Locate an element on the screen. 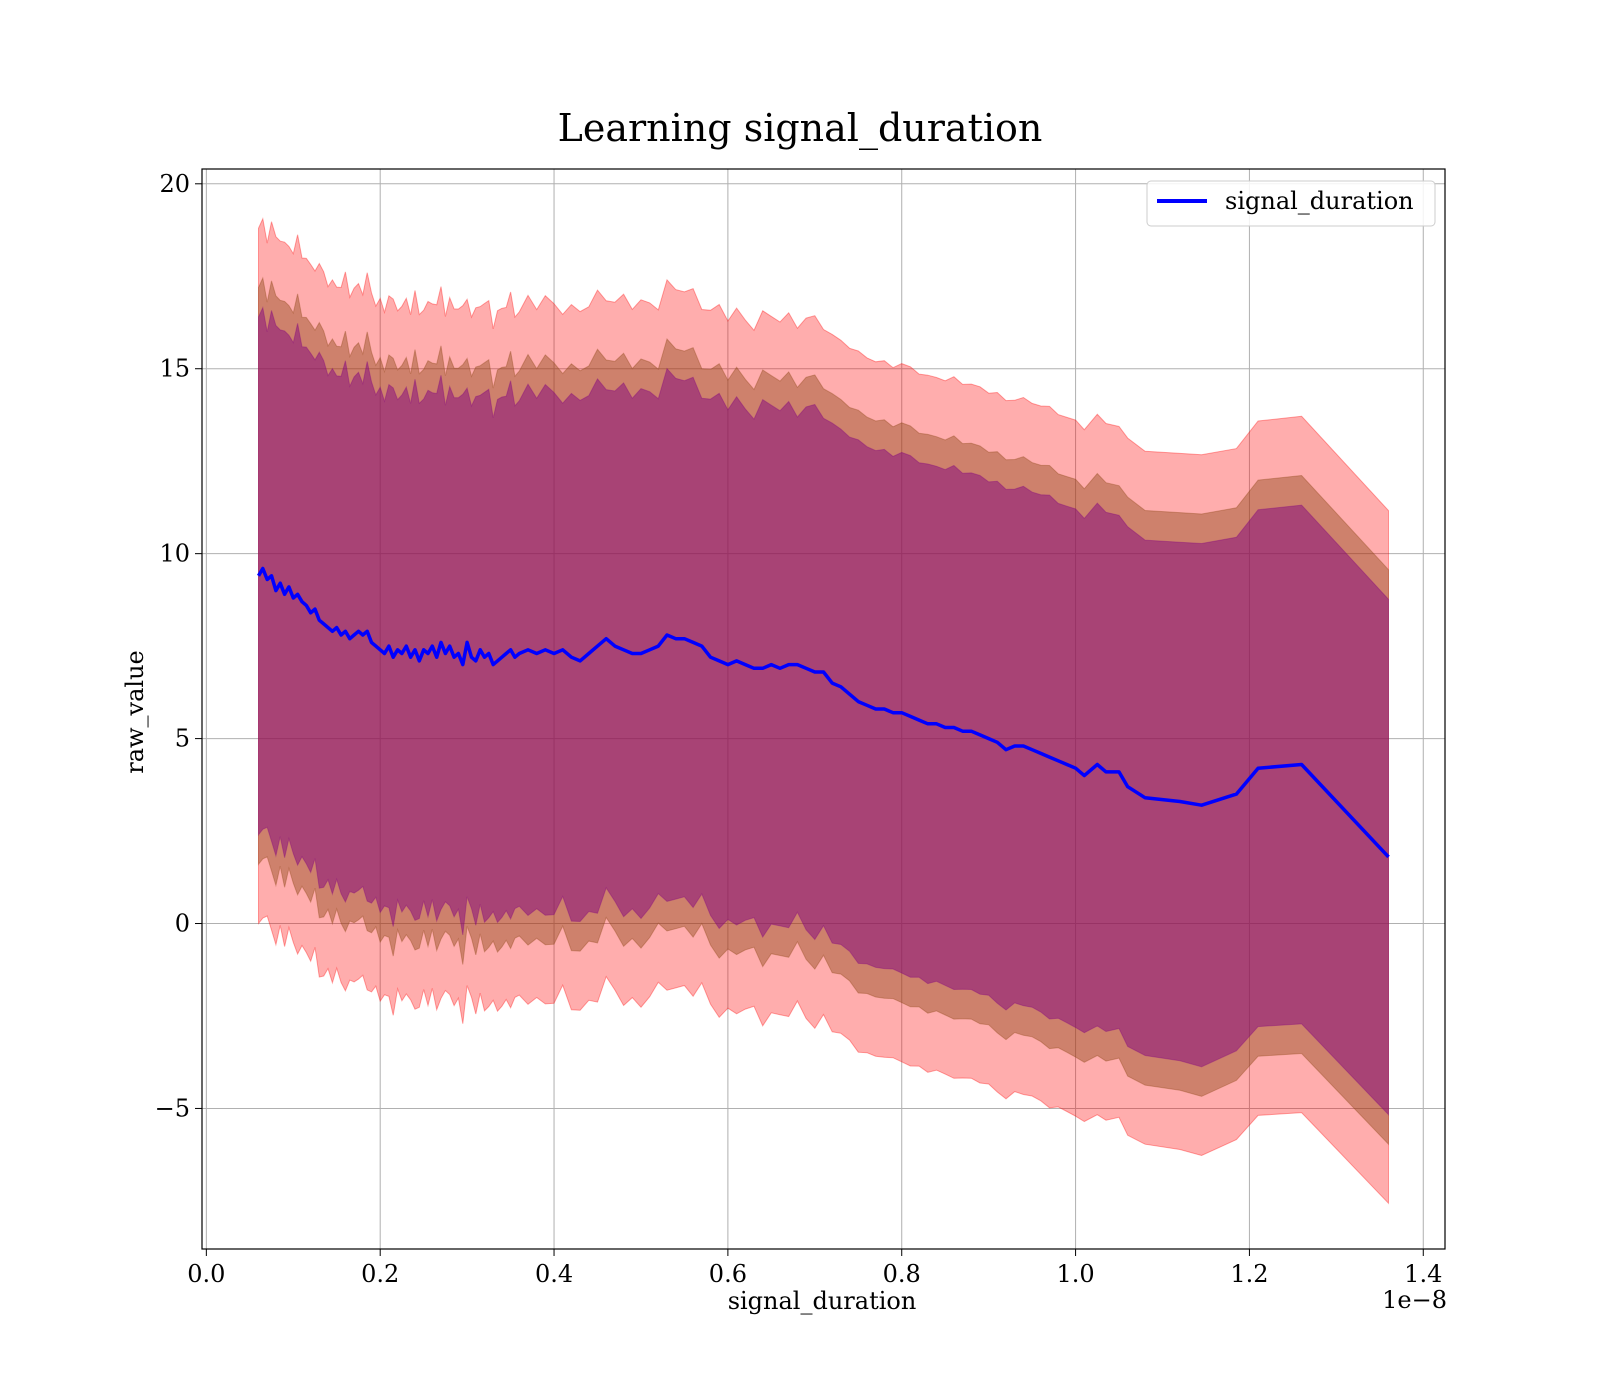  x-tick-label: 1.0 is located at coordinates (1075, 1274).